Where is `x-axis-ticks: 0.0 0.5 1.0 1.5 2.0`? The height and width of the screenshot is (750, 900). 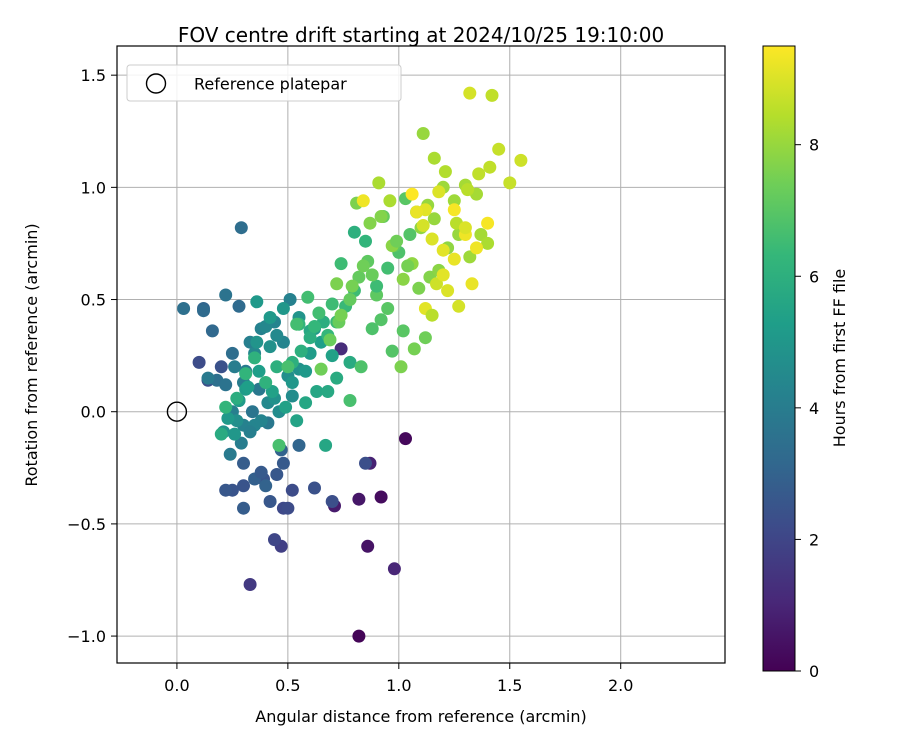 x-axis-ticks: 0.0 0.5 1.0 1.5 2.0 is located at coordinates (398, 679).